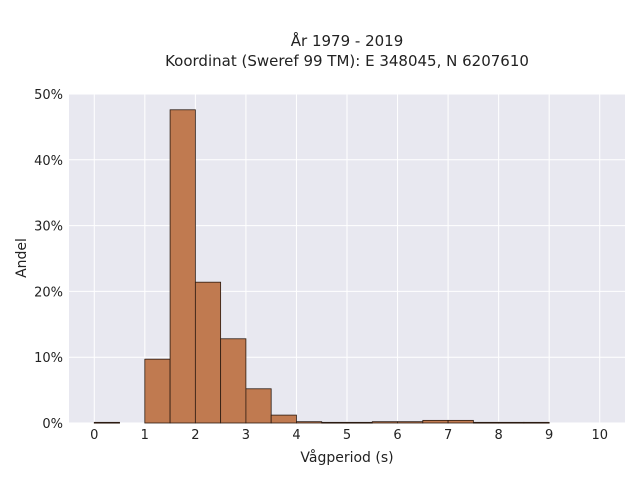 This screenshot has width=640, height=480. I want to click on x-tick-label-4: 4, so click(296, 435).